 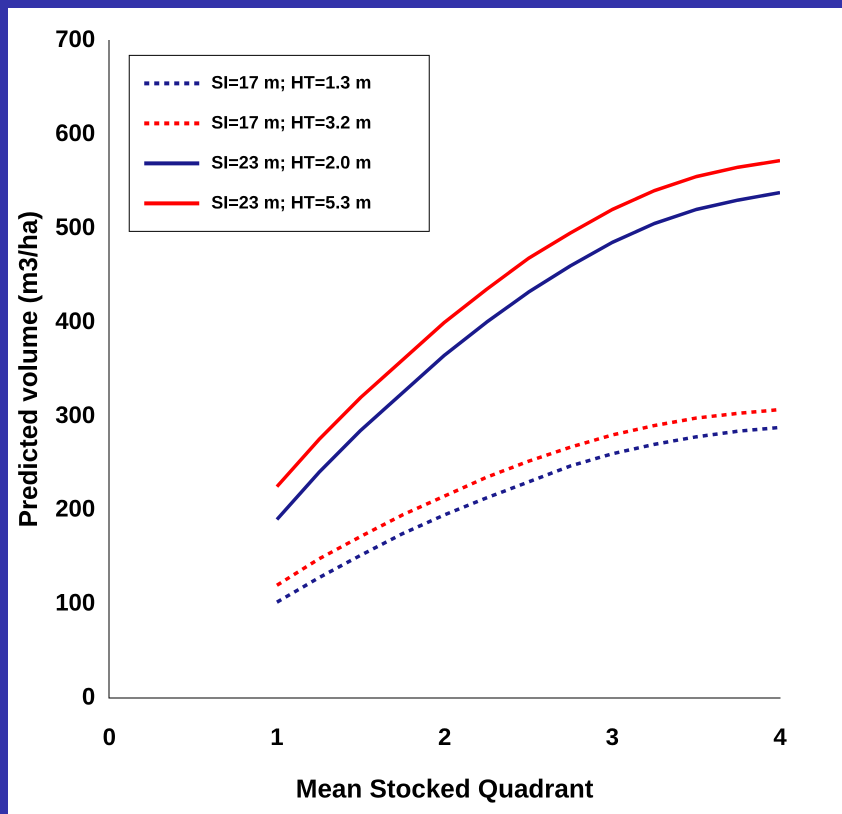 I want to click on y-tick-label: 700, so click(x=75, y=40).